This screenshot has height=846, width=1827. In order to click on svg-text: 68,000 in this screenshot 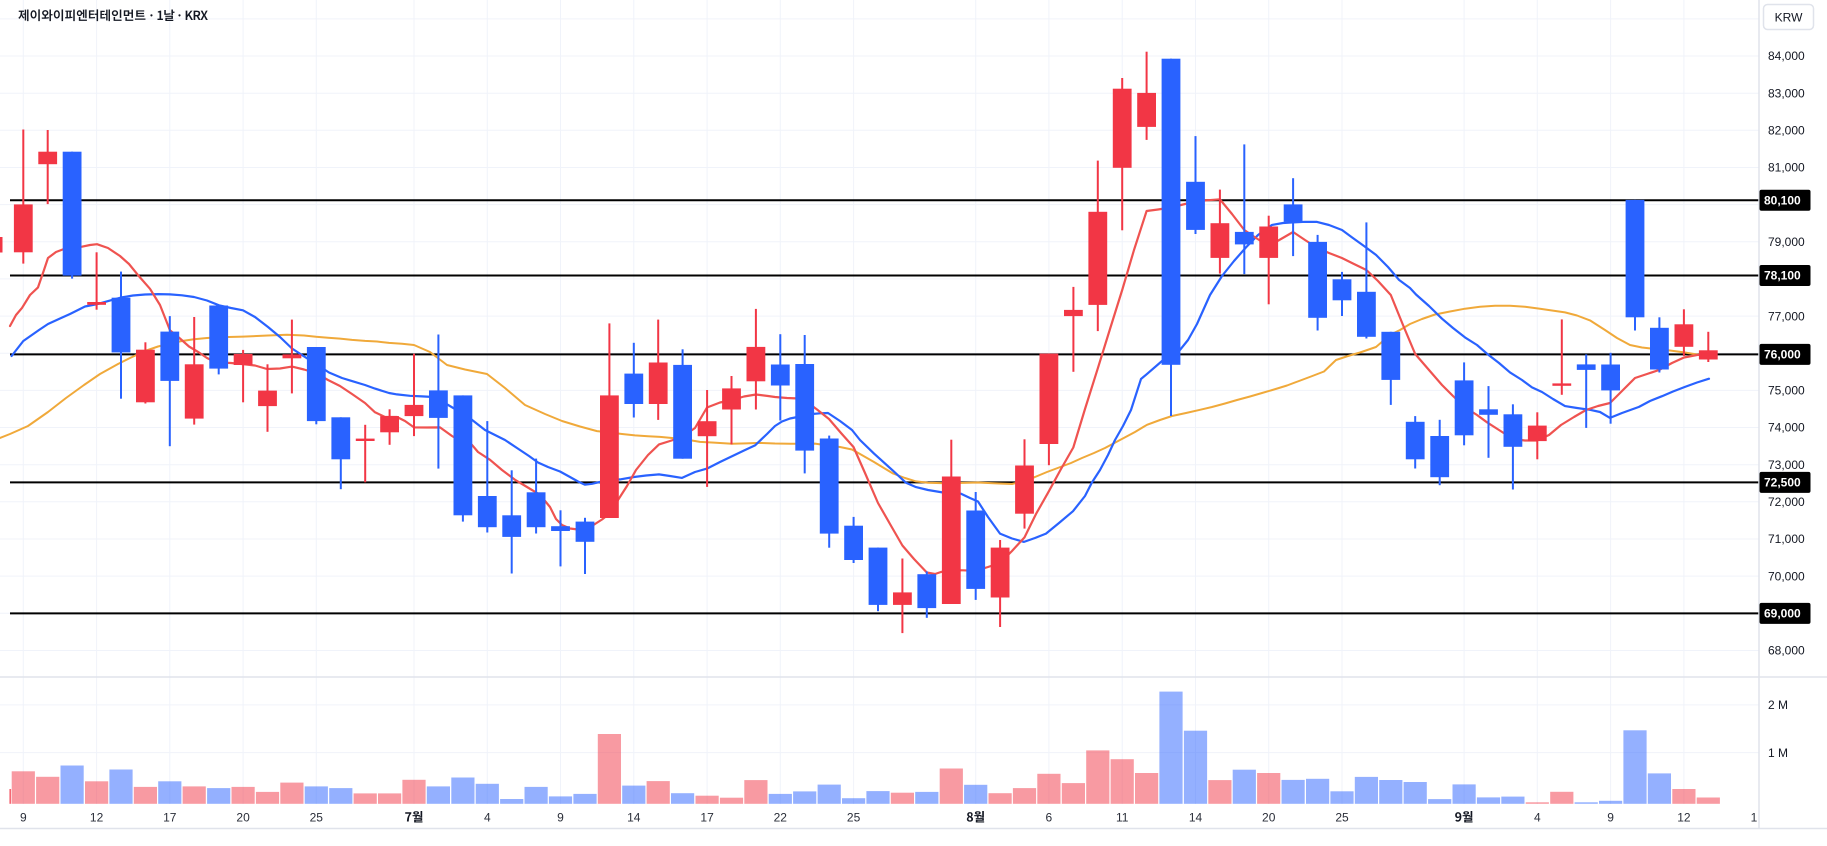, I will do `click(1786, 651)`.